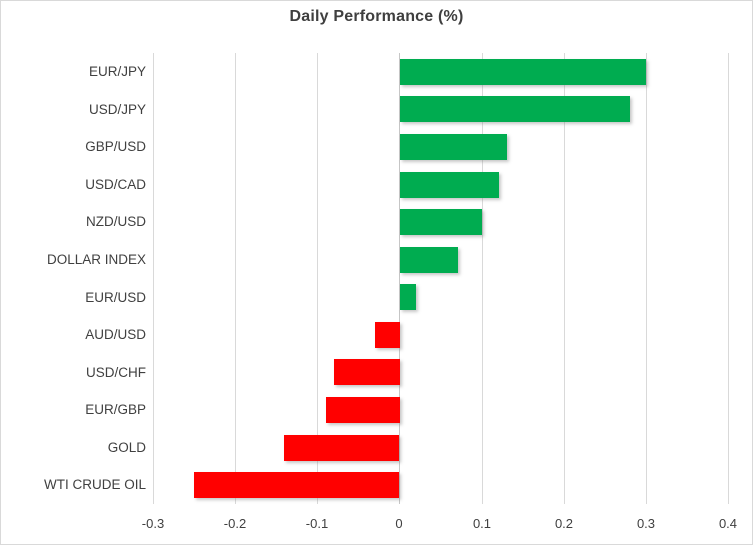 Image resolution: width=753 pixels, height=545 pixels. I want to click on bar-aud-usd, so click(387, 335).